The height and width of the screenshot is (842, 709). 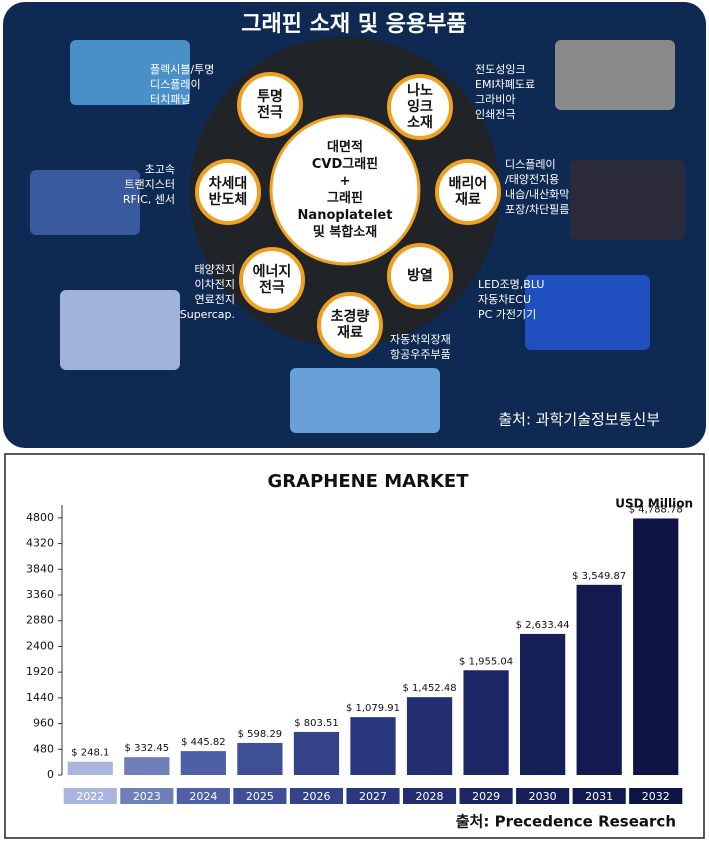 I want to click on node-desc: 트랜지스터, so click(x=149, y=184).